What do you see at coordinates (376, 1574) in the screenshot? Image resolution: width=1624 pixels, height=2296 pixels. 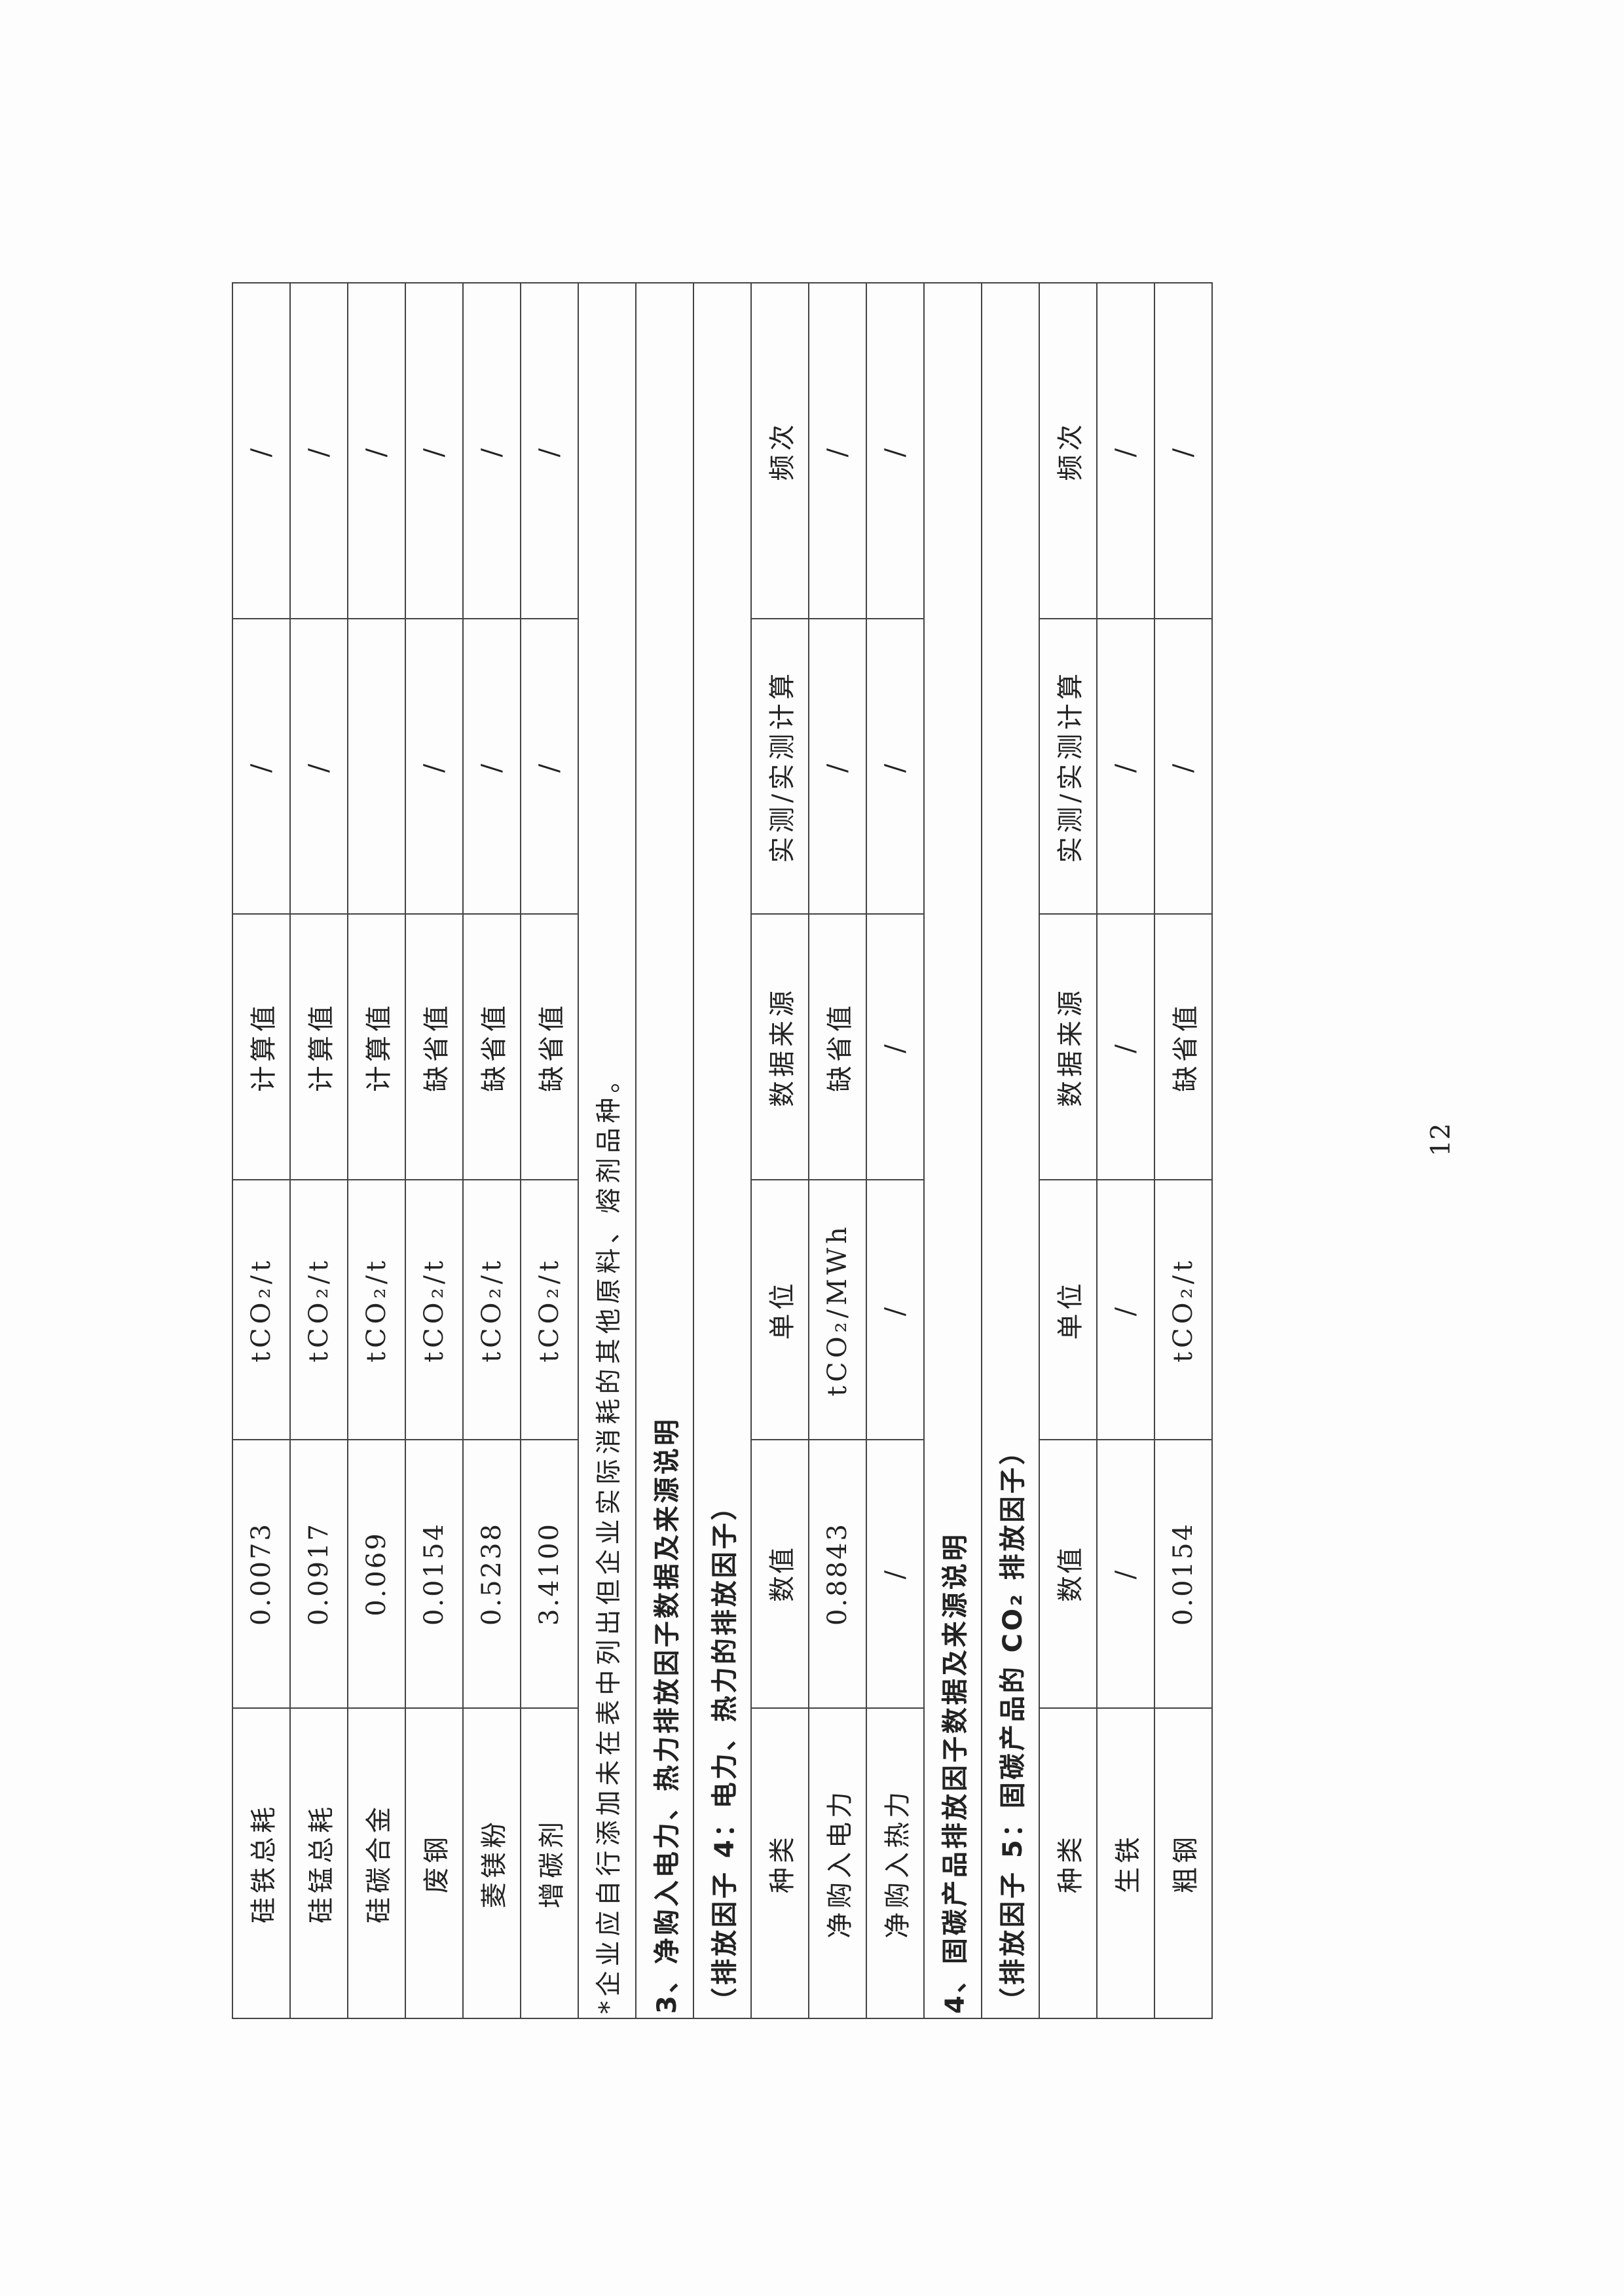 I see `cell-value: 0.069` at bounding box center [376, 1574].